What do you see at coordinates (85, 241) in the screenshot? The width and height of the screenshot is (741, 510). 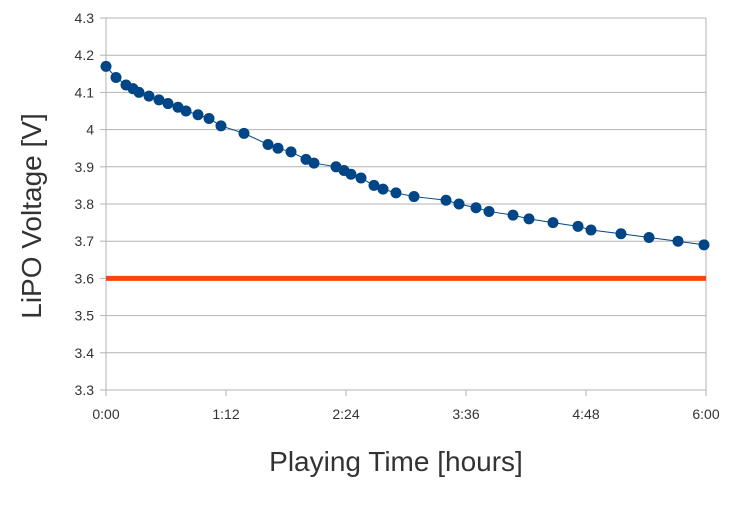 I see `y-tick-label: 3.7` at bounding box center [85, 241].